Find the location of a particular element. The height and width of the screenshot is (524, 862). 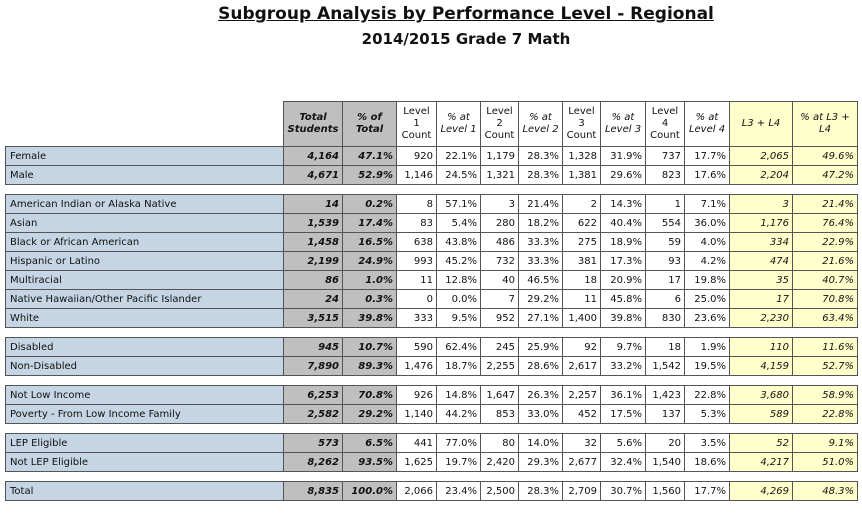

cell: 5.3% is located at coordinates (707, 414).